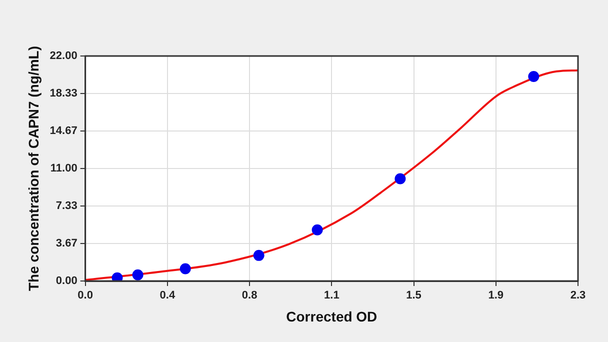 The width and height of the screenshot is (608, 342). I want to click on x-tick-label: 0.8, so click(250, 296).